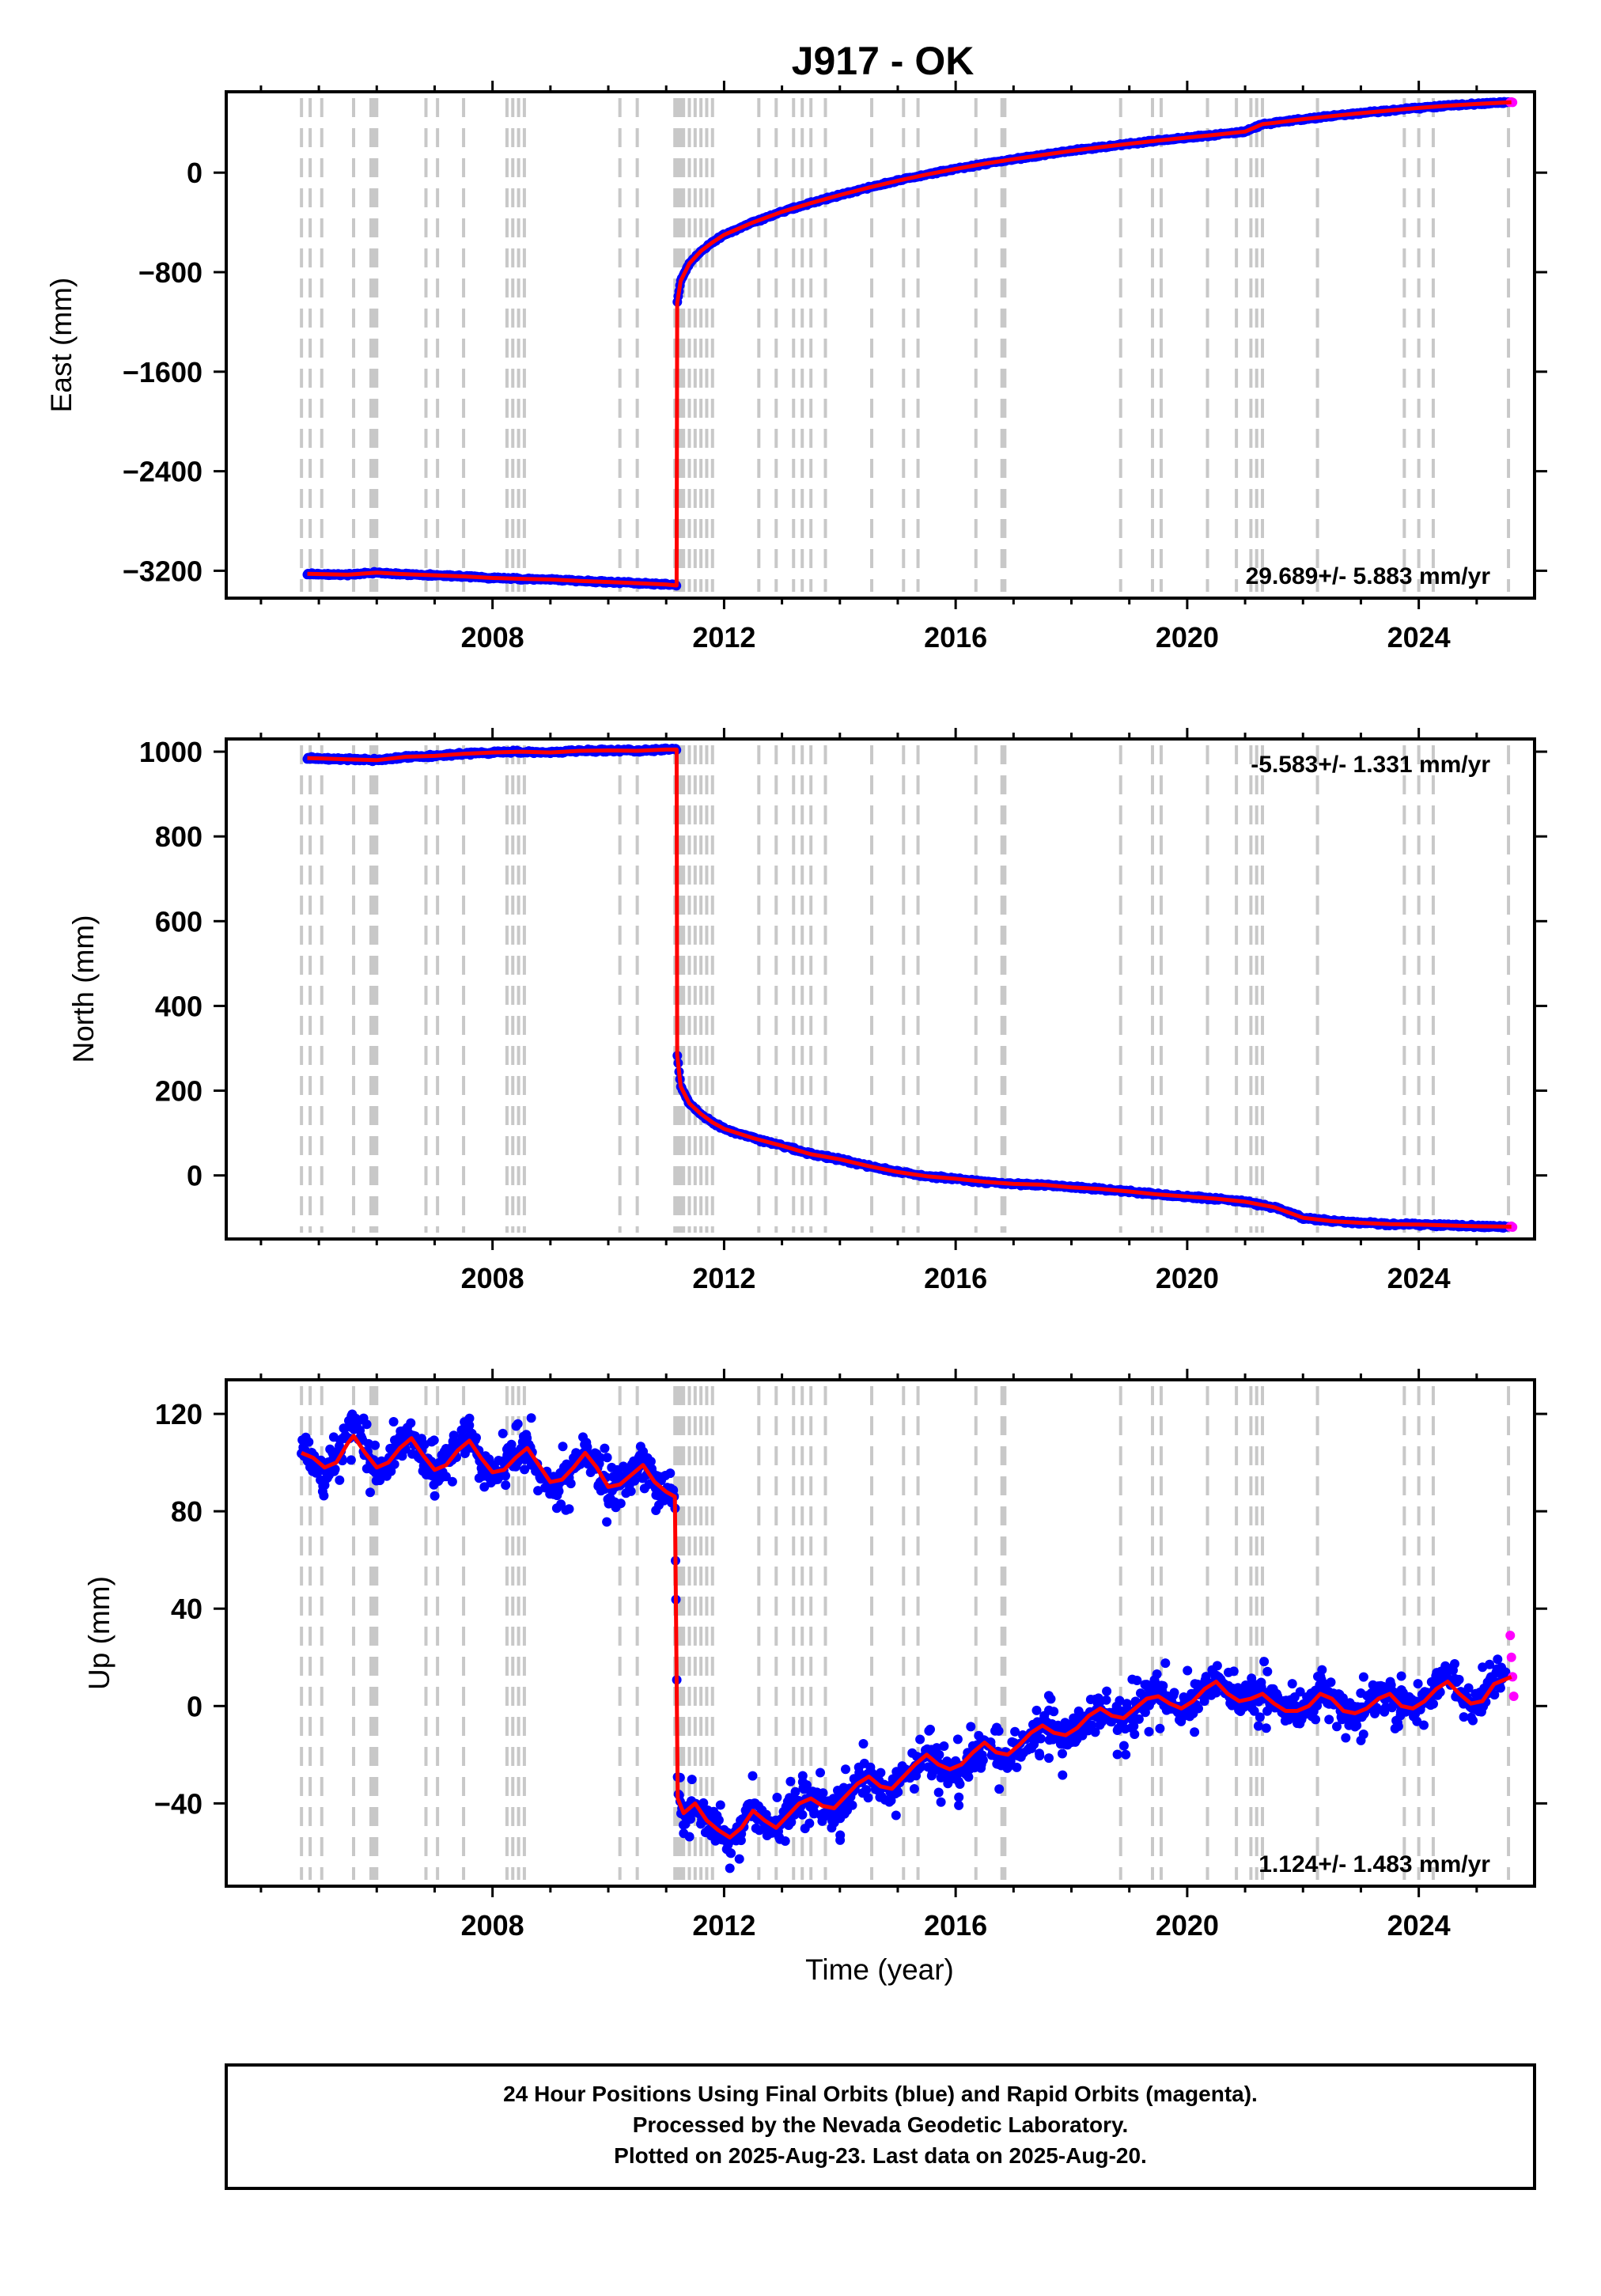  I want to click on footer-frame, so click(881, 2126).